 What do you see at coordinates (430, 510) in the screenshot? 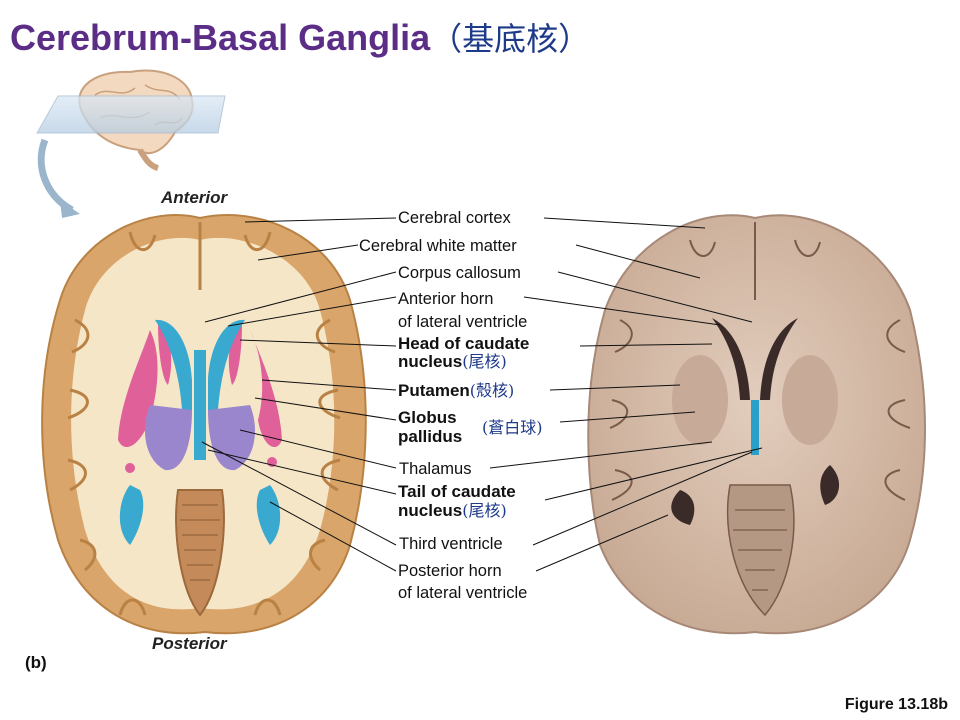
I see `tail-caudate-text: nucleus` at bounding box center [430, 510].